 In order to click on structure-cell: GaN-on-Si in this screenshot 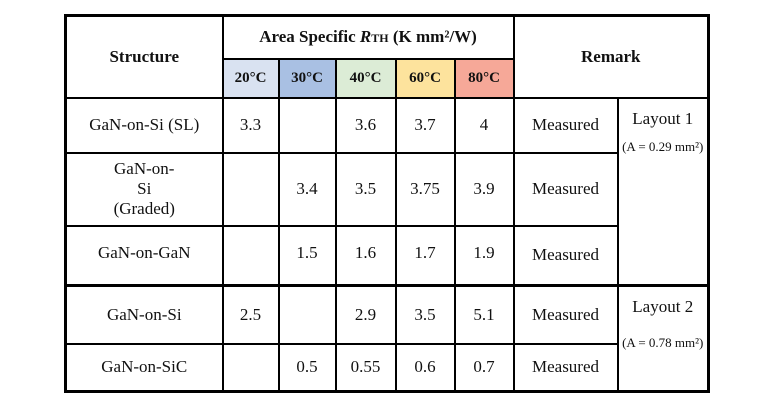, I will do `click(144, 314)`.